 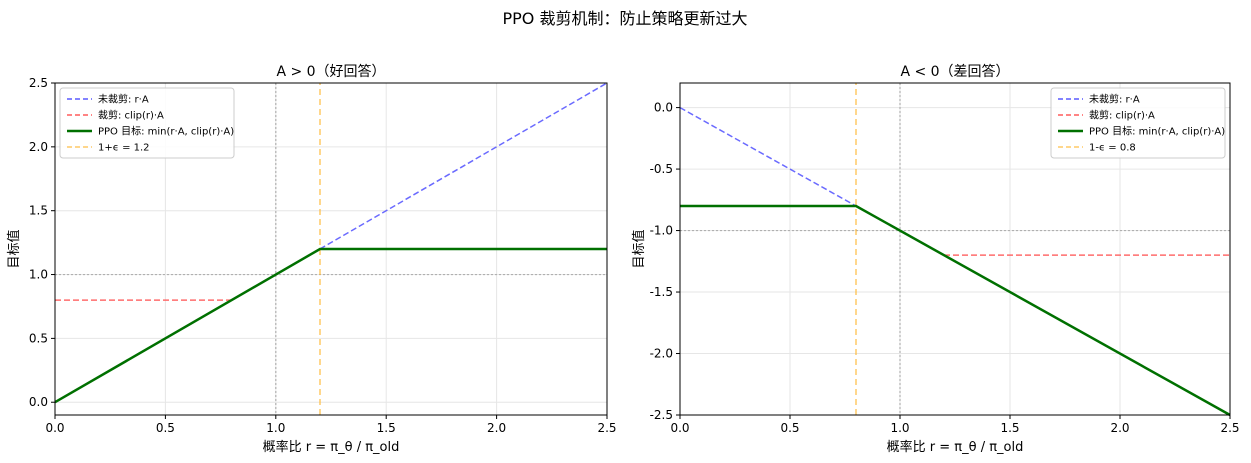 What do you see at coordinates (38, 147) in the screenshot?
I see `y-tick-label: 2.0` at bounding box center [38, 147].